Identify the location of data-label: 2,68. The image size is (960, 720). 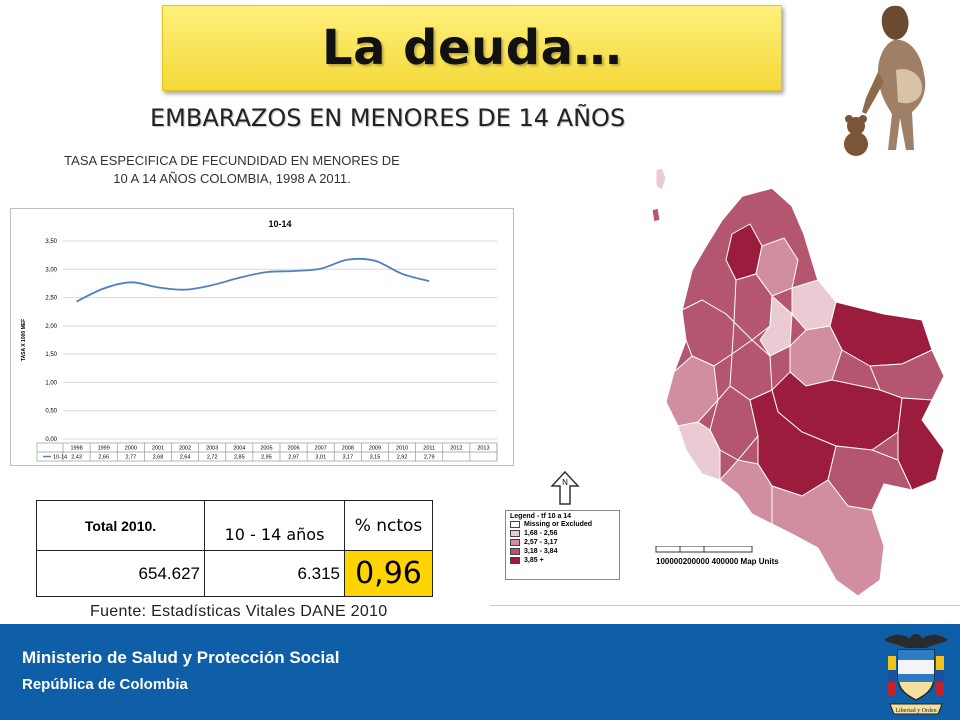
(158, 458).